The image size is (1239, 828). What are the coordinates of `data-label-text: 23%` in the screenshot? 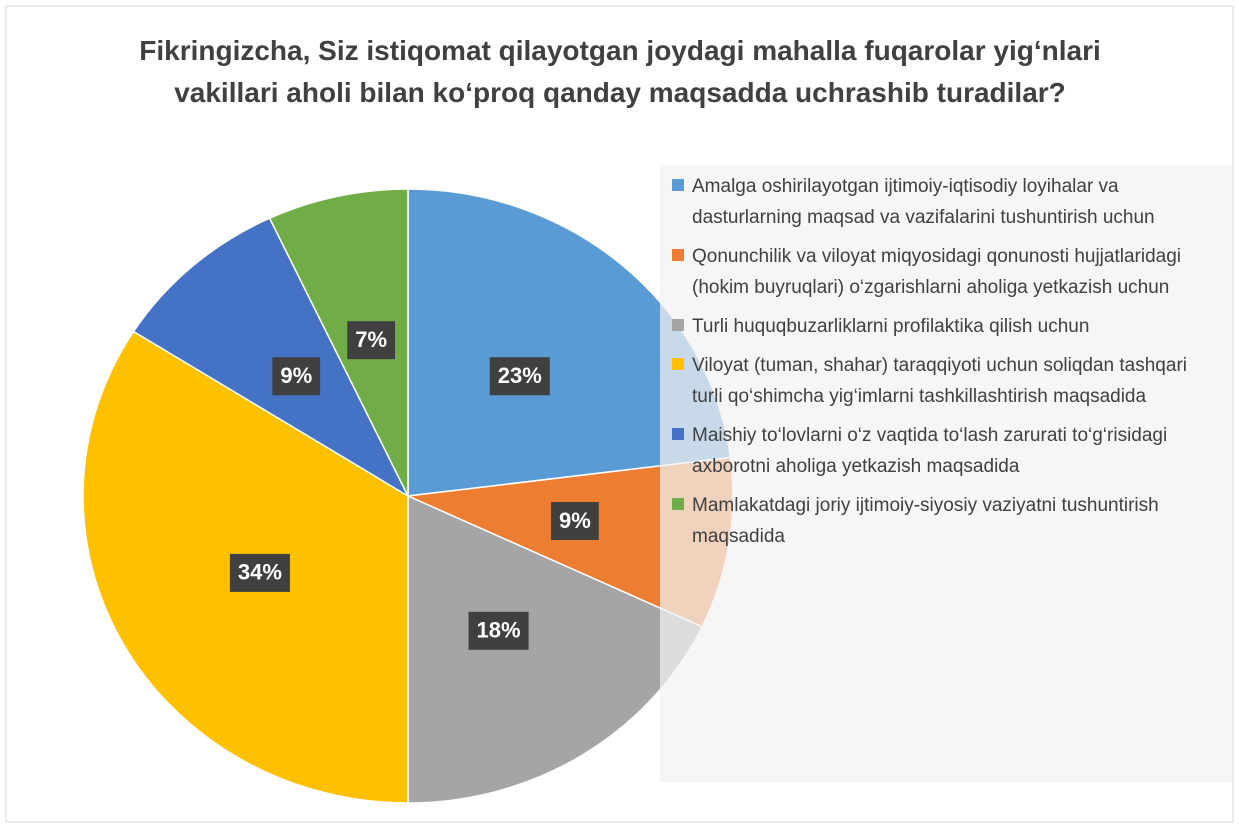 It's located at (520, 375).